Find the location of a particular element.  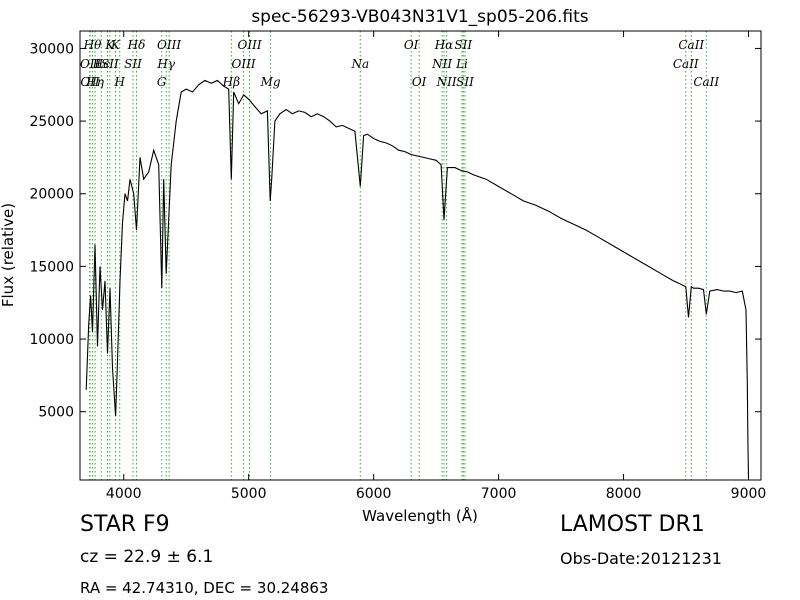

spectral-line-label: G is located at coordinates (162, 82).